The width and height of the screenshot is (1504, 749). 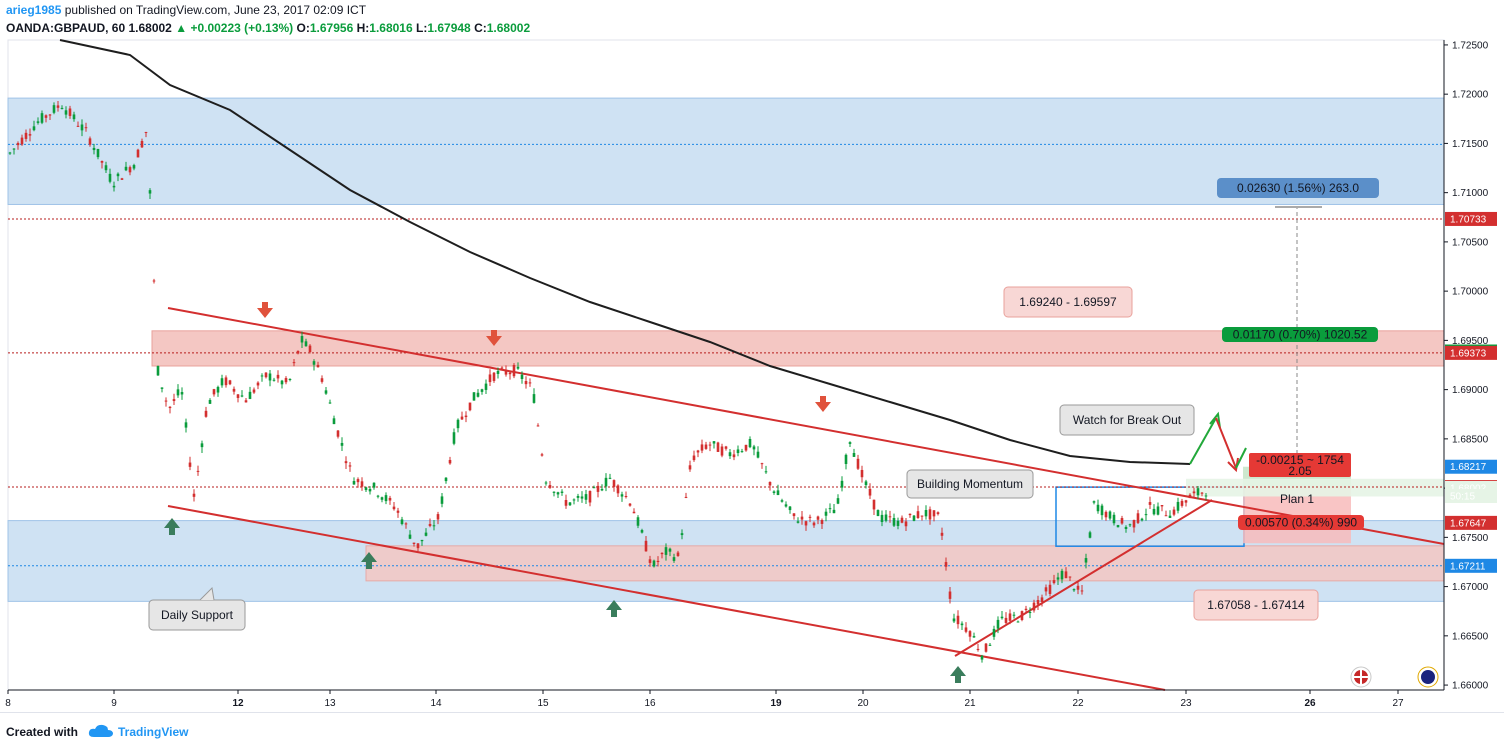 What do you see at coordinates (1462, 496) in the screenshot?
I see `price-tag-text: 50:15` at bounding box center [1462, 496].